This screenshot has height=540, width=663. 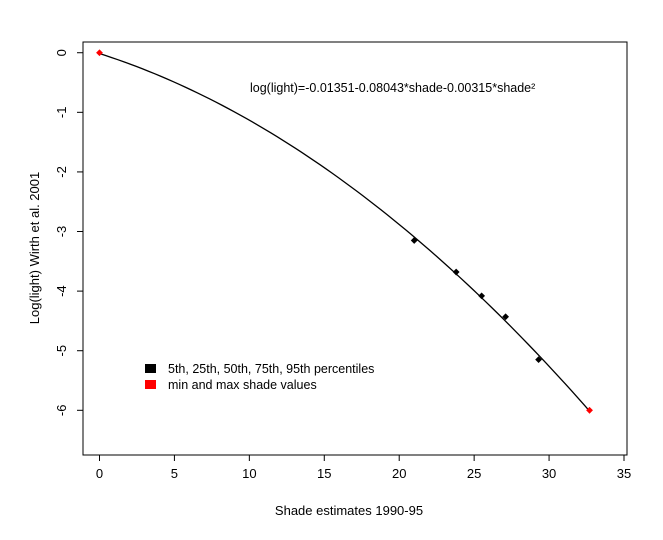 I want to click on x-tick-label: 5, so click(x=174, y=473).